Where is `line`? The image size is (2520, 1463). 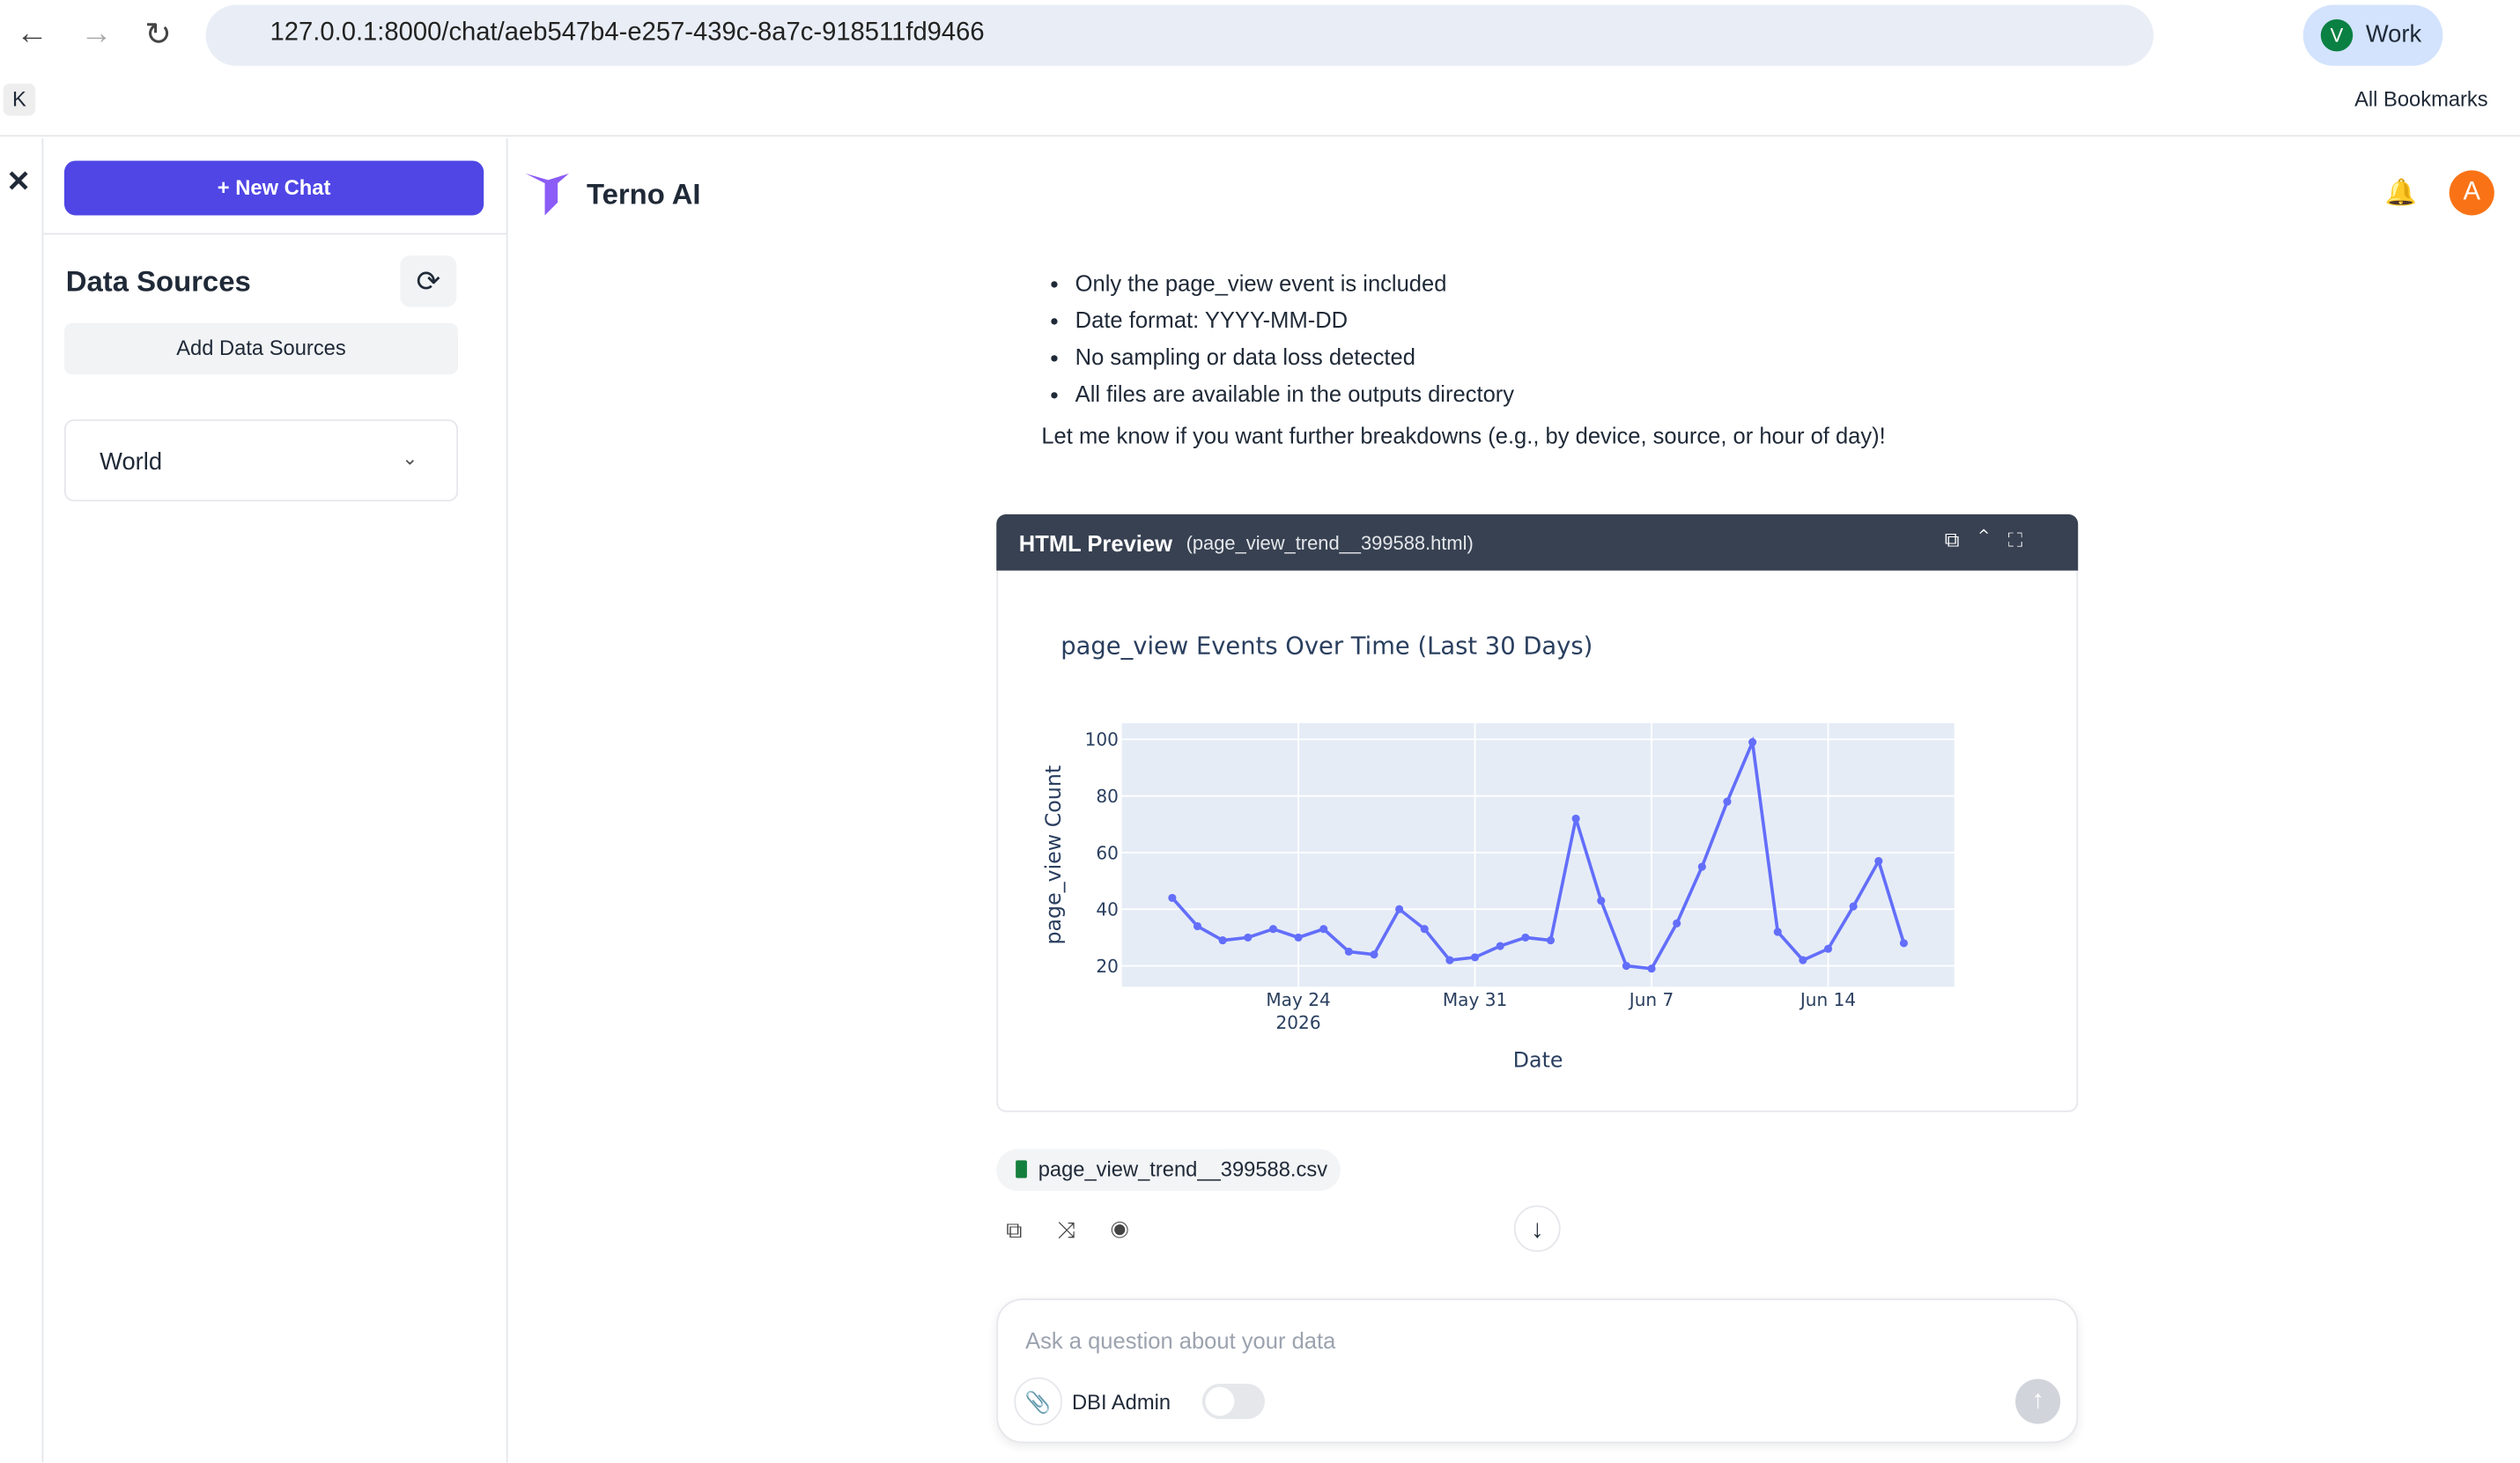
line is located at coordinates (1538, 853).